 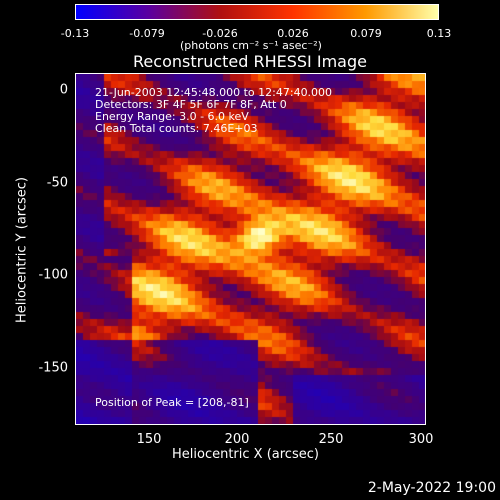 I want to click on colorbar-unit: (photons cm⁻² s⁻¹ asec⁻²), so click(x=251, y=45).